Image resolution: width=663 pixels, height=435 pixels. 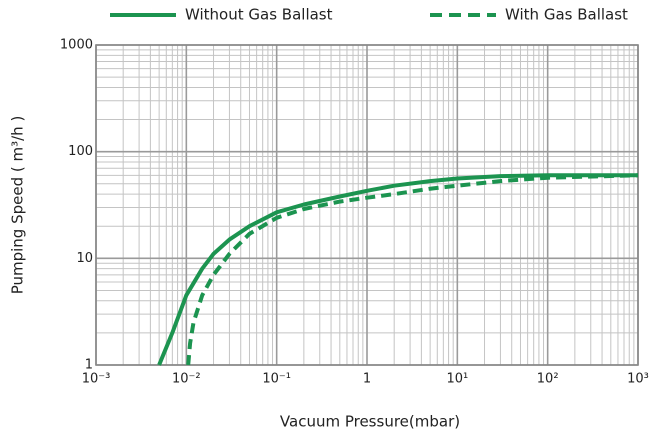 I want to click on x-tick-label: 10⁻³, so click(x=96, y=379).